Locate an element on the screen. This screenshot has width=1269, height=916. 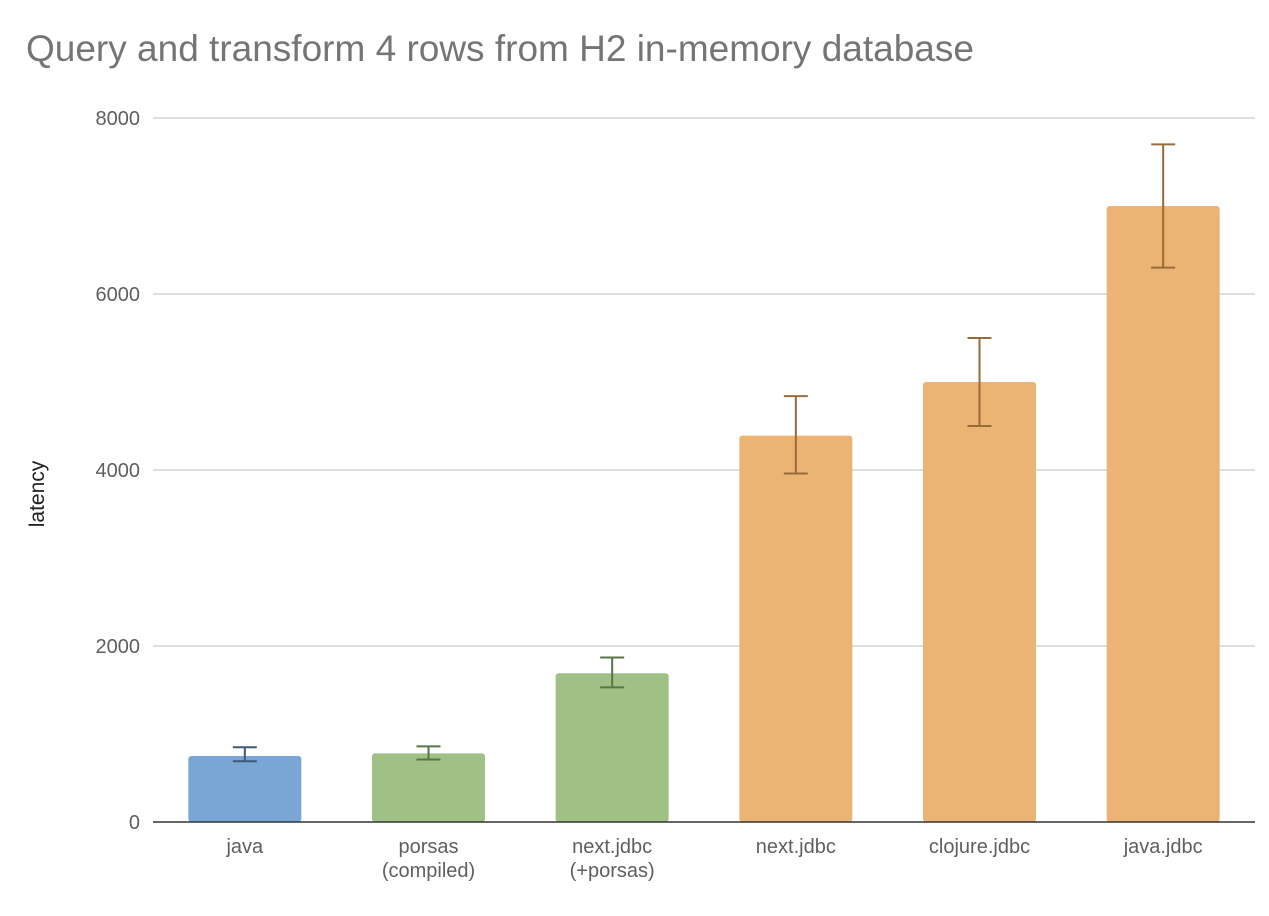
x-tick-label: clojure.jdbc is located at coordinates (979, 847).